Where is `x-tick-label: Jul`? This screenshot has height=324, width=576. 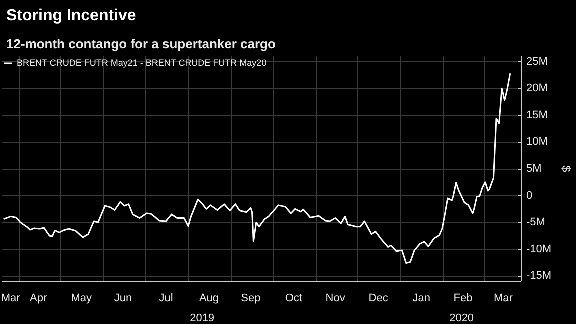
x-tick-label: Jul is located at coordinates (166, 298).